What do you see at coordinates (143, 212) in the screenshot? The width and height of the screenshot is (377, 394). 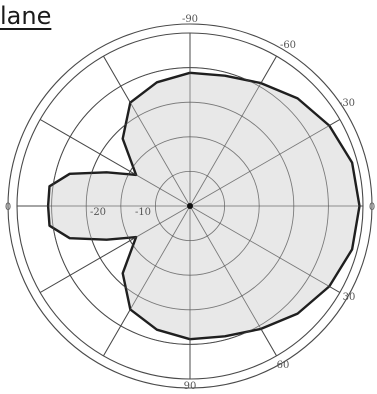 I see `radial-tick-label: -10` at bounding box center [143, 212].